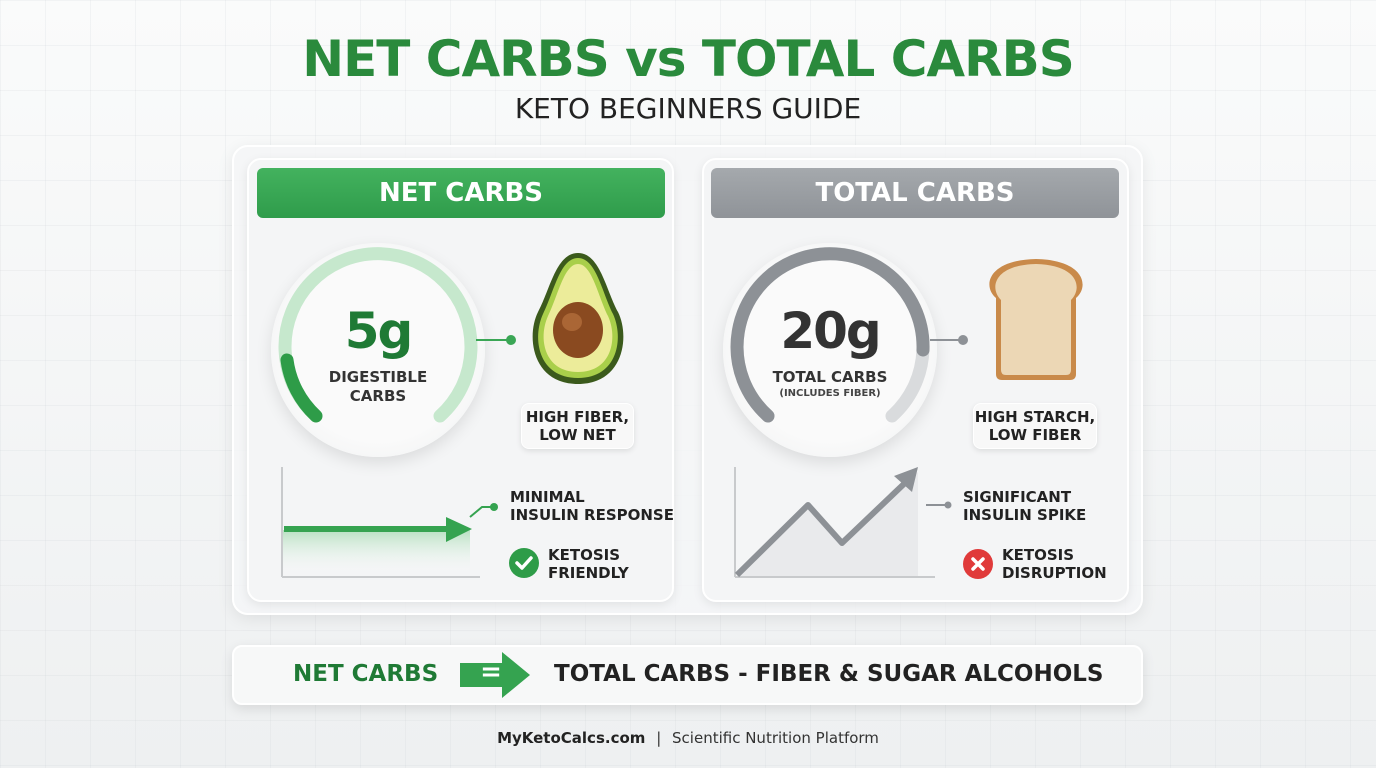 This screenshot has height=768, width=1376. I want to click on total-carbs-value: 20g, so click(830, 331).